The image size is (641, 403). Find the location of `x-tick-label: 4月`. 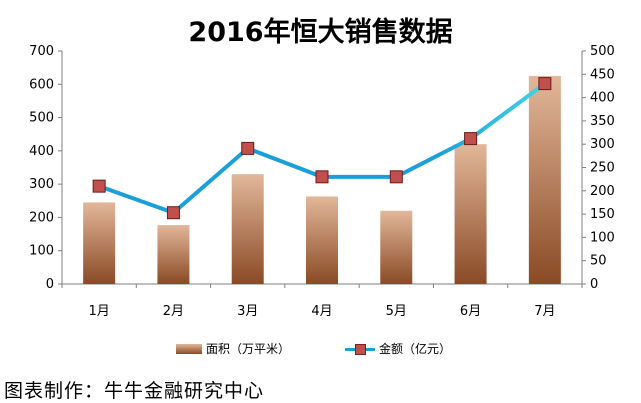

x-tick-label: 4月 is located at coordinates (321, 311).